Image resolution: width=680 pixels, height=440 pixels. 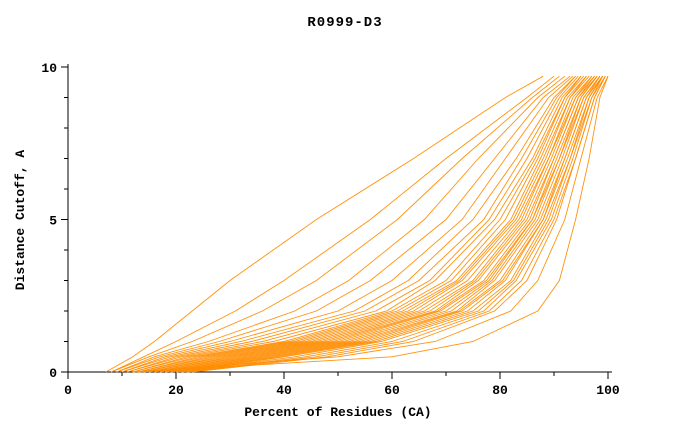 What do you see at coordinates (392, 390) in the screenshot?
I see `x-tick-label: 60` at bounding box center [392, 390].